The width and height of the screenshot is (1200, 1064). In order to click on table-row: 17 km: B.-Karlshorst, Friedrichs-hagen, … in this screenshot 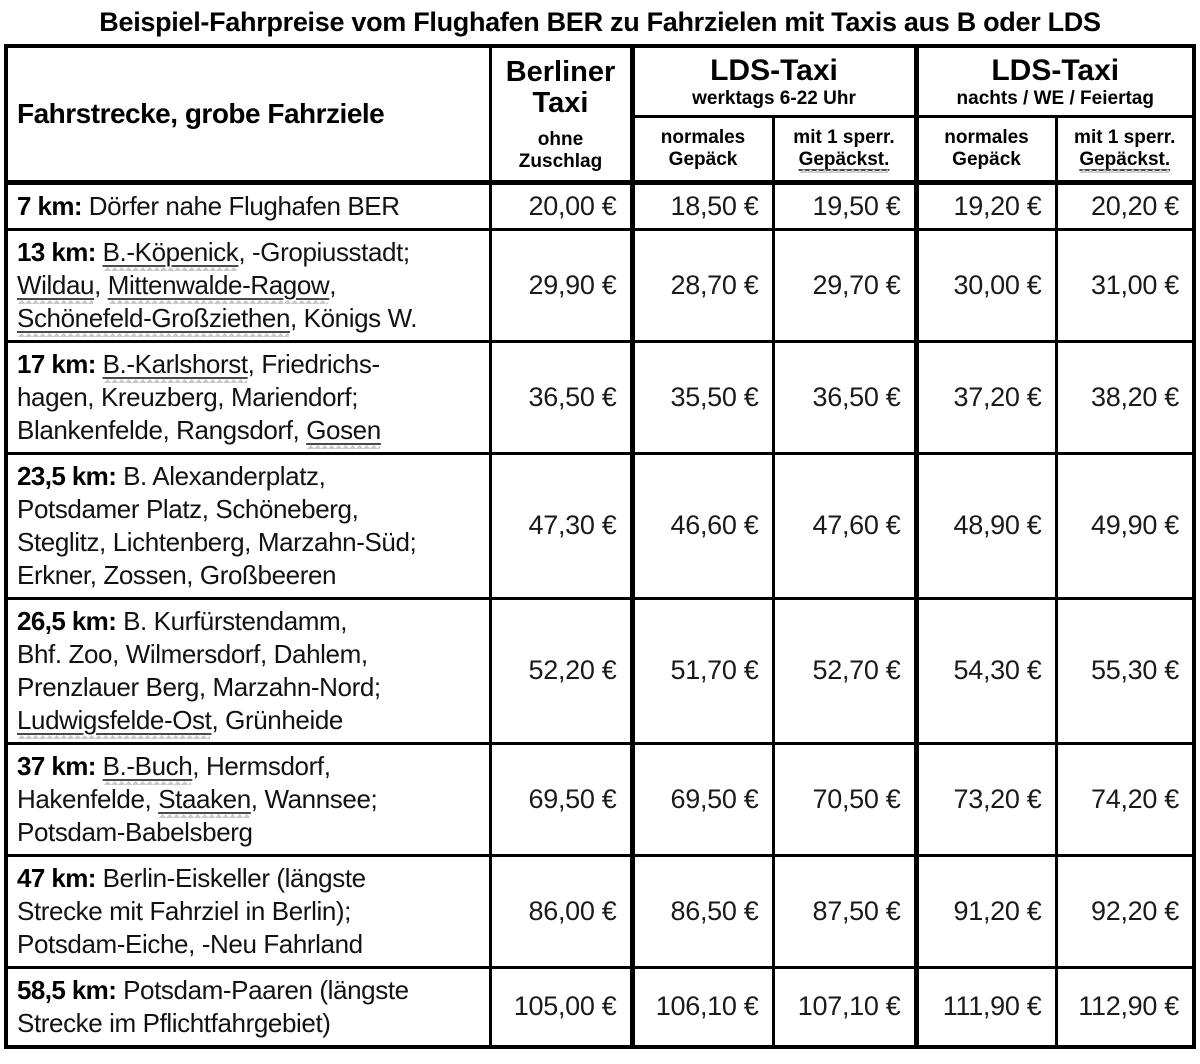, I will do `click(600, 397)`.